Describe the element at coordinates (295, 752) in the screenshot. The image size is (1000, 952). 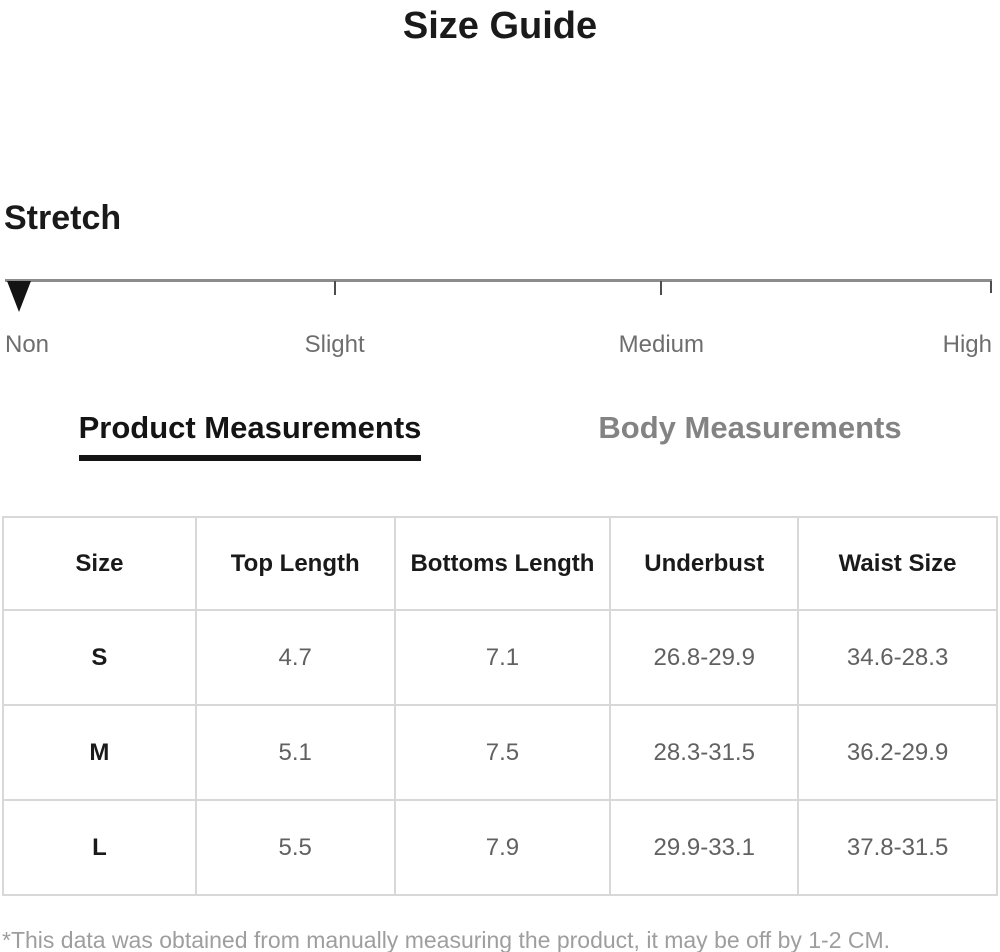
I see `row-m-top-length-cell: 5.1` at that location.